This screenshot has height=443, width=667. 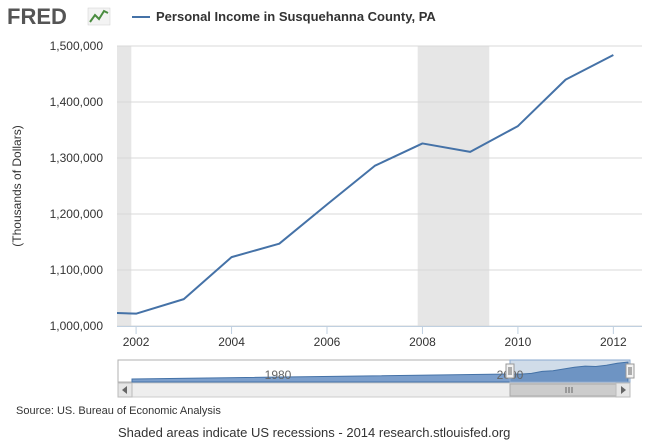 I want to click on x-tick-label: 2002, so click(x=136, y=342).